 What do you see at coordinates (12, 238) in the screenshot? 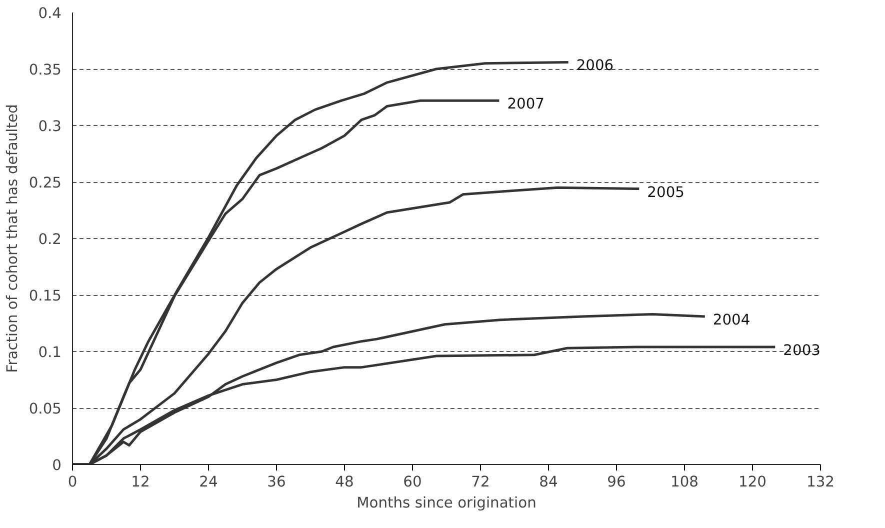
I see `y-axis-title: Fraction of cohort that has defaulted` at bounding box center [12, 238].